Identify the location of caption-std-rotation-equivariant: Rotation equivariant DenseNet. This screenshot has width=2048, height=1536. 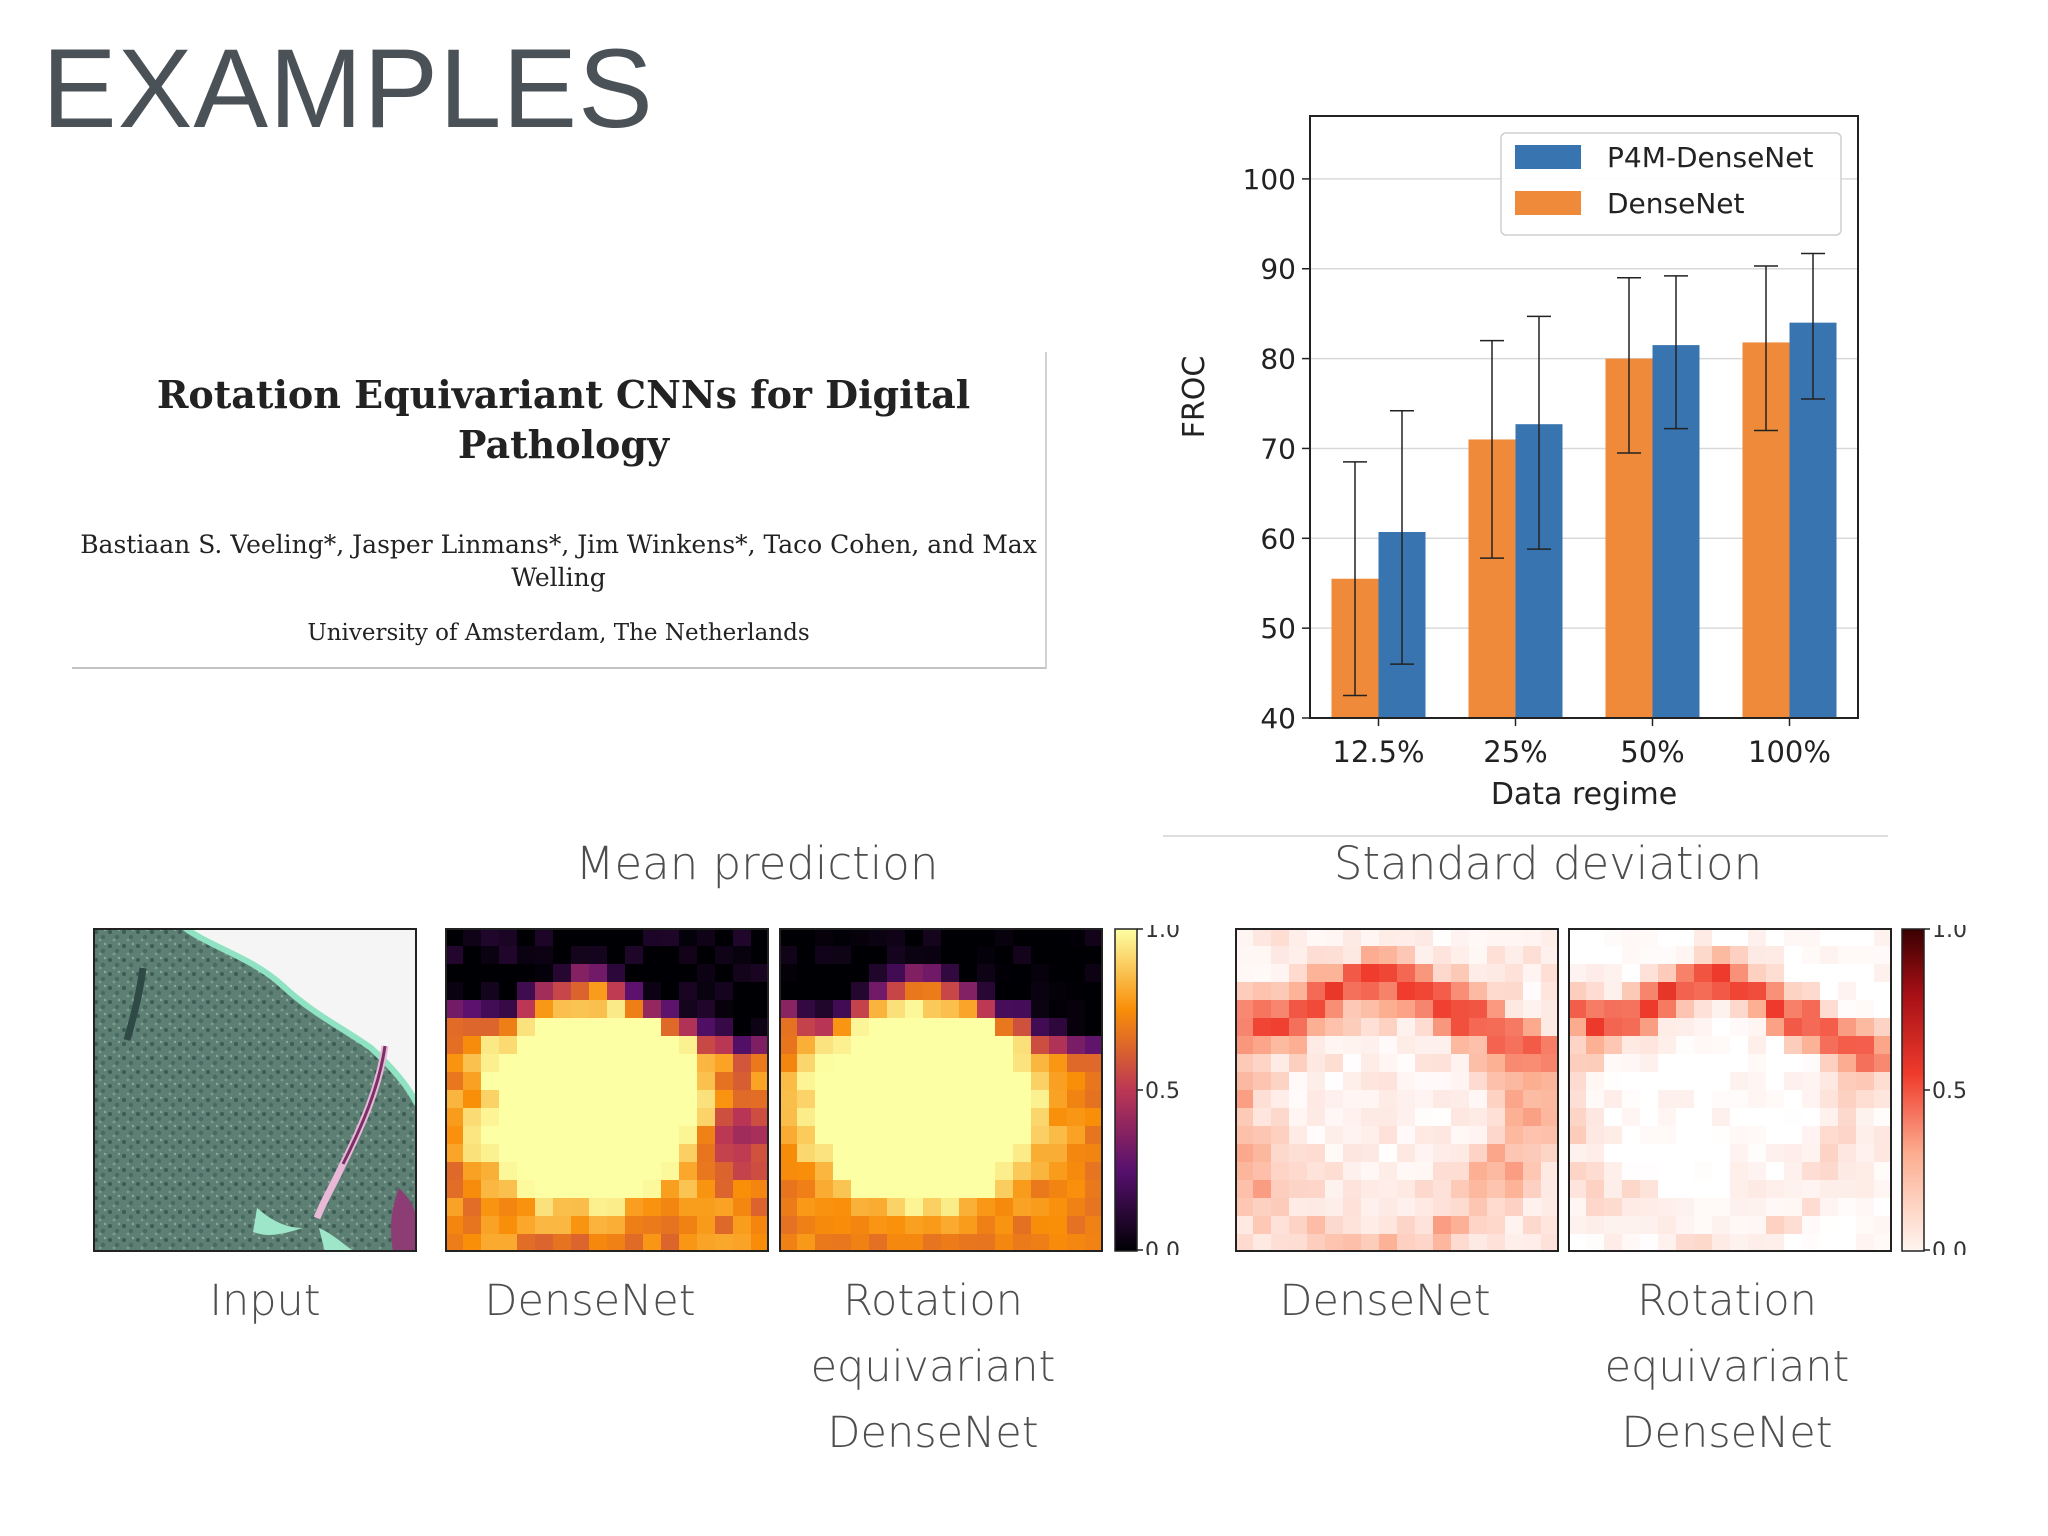
(1727, 1367).